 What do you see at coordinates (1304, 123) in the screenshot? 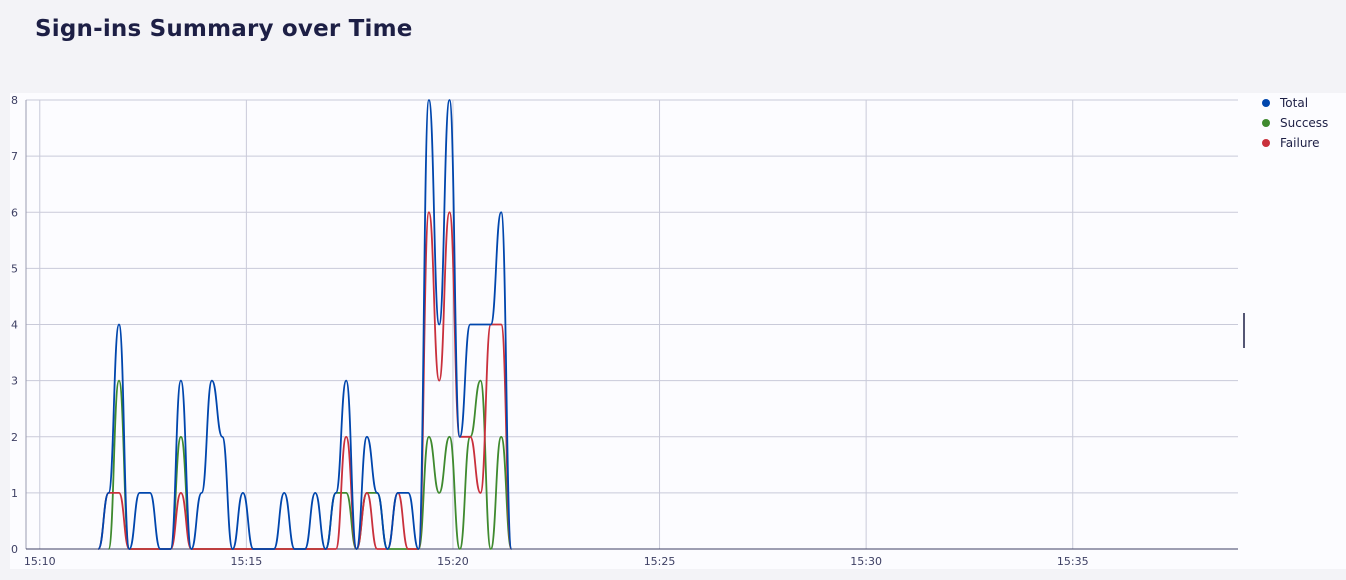
I see `legend-label-success: Success` at bounding box center [1304, 123].